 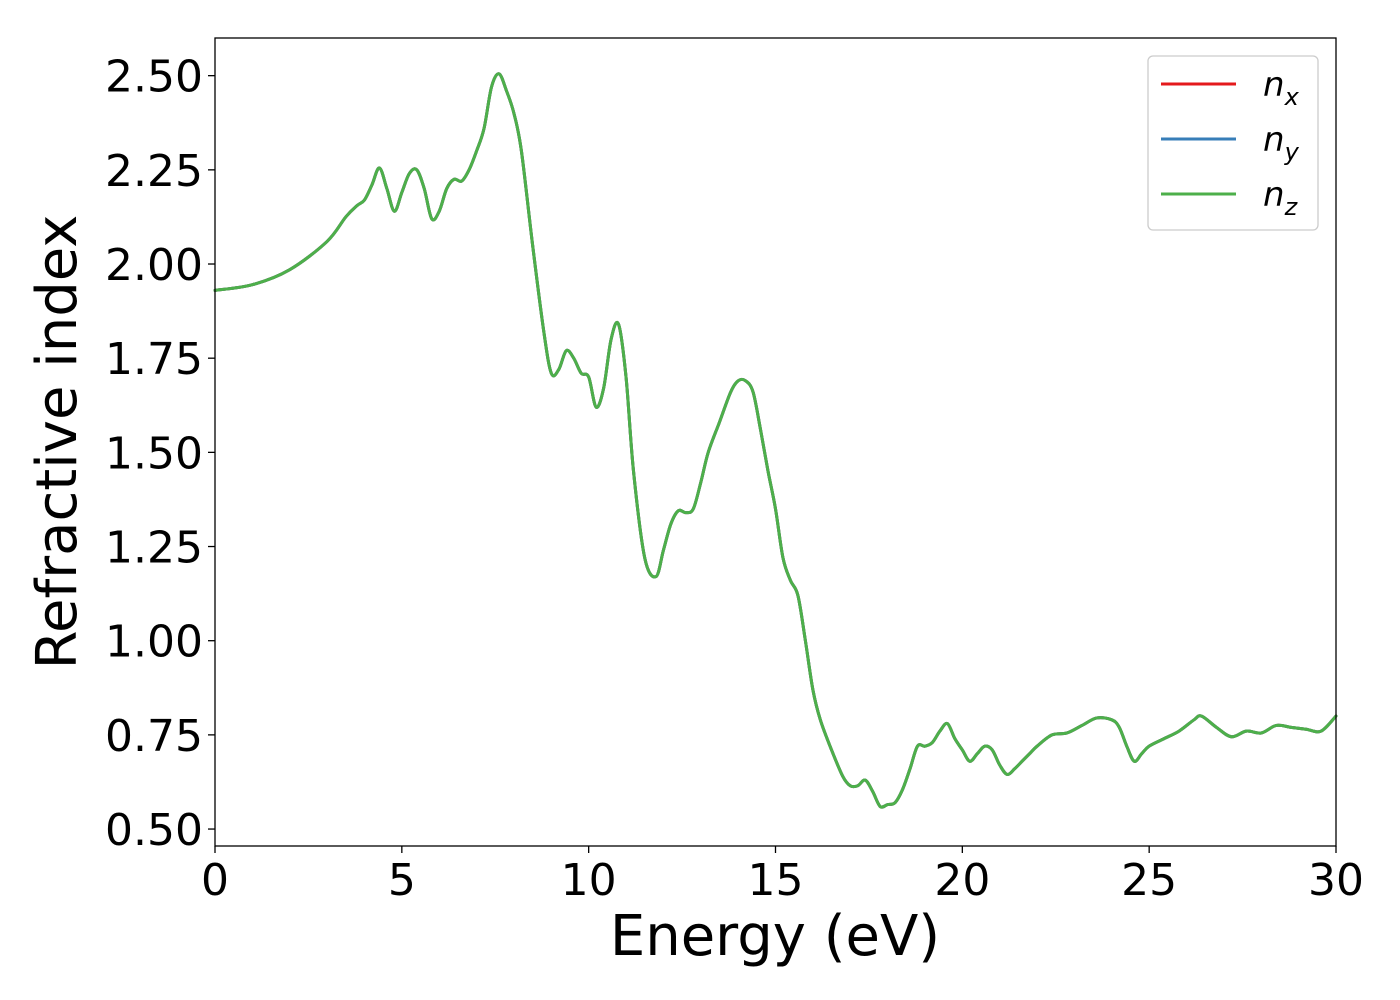 What do you see at coordinates (154, 453) in the screenshot?
I see `y-tick-label: 1.50` at bounding box center [154, 453].